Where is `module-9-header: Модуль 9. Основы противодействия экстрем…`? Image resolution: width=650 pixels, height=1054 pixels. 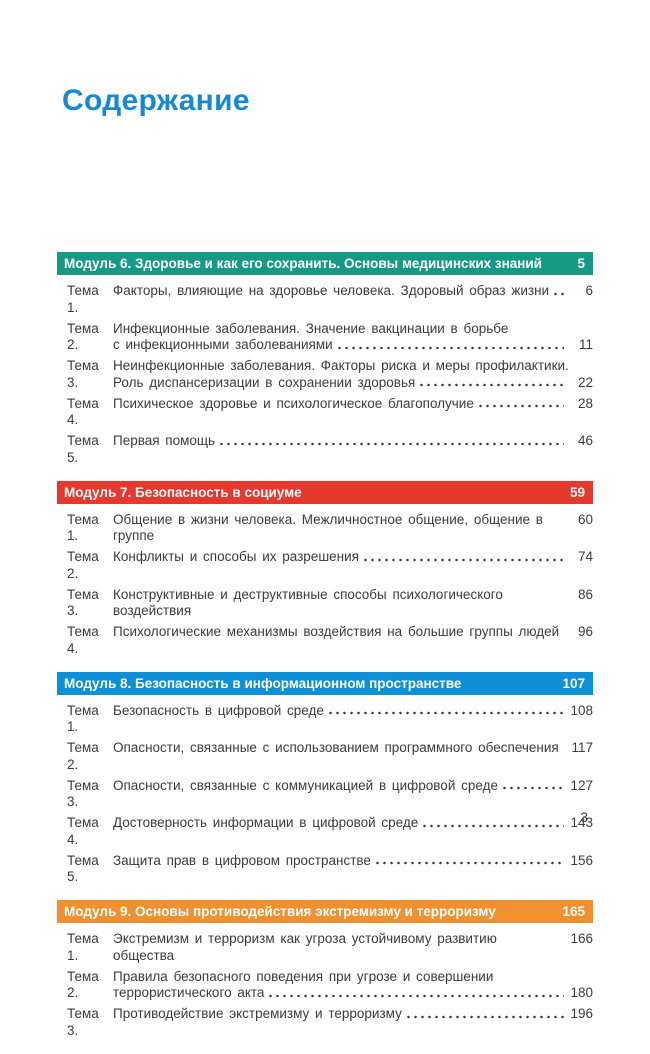
module-9-header: Модуль 9. Основы противодействия экстрем… is located at coordinates (325, 911).